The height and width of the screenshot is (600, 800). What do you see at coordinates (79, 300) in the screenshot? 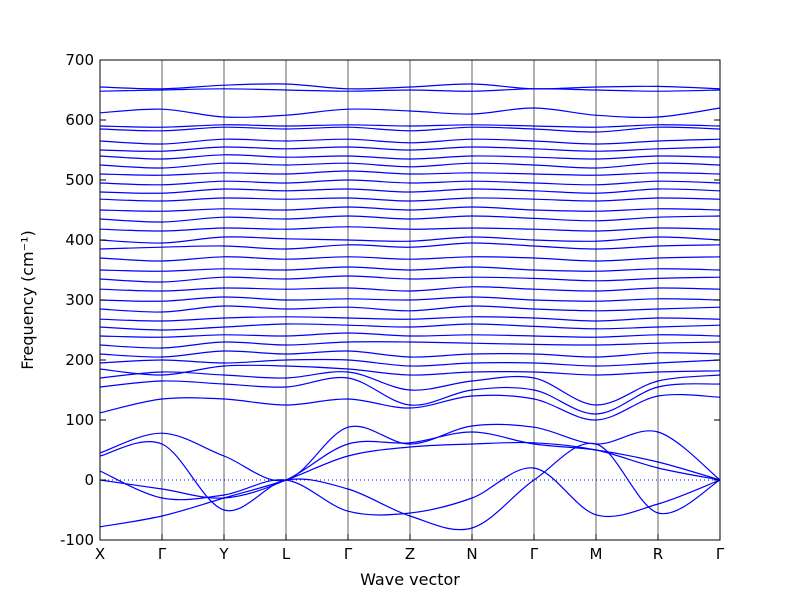
I see `y-tick-label: 300` at bounding box center [79, 300].